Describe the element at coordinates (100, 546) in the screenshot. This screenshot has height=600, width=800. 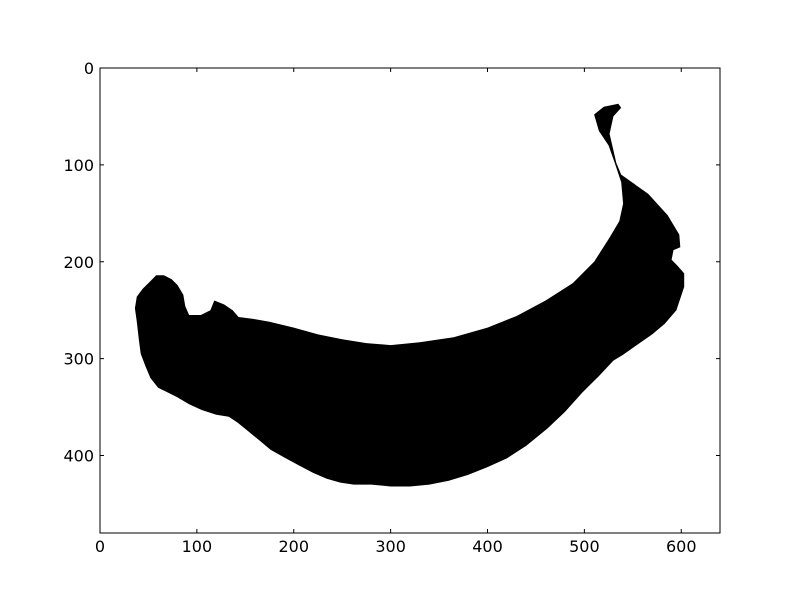
I see `x-tick-label: 0` at that location.